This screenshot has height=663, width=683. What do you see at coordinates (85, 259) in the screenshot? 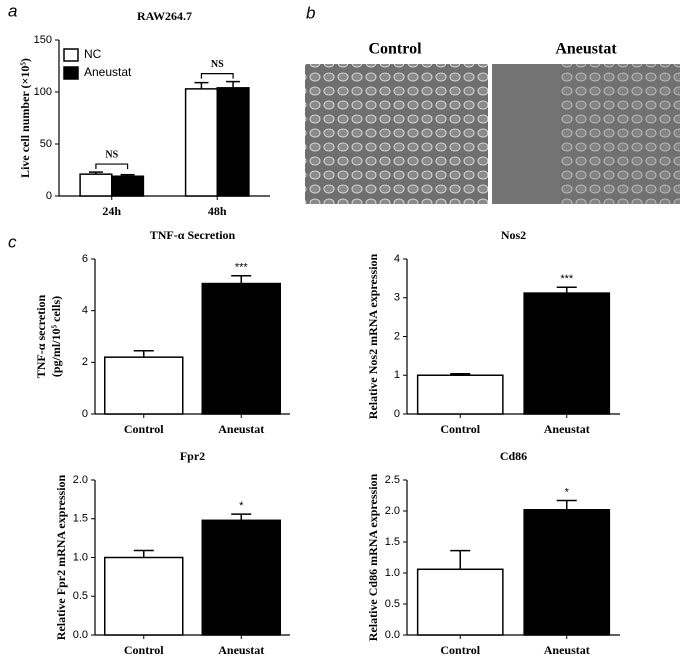
I see `y-tick-label: 6` at bounding box center [85, 259].